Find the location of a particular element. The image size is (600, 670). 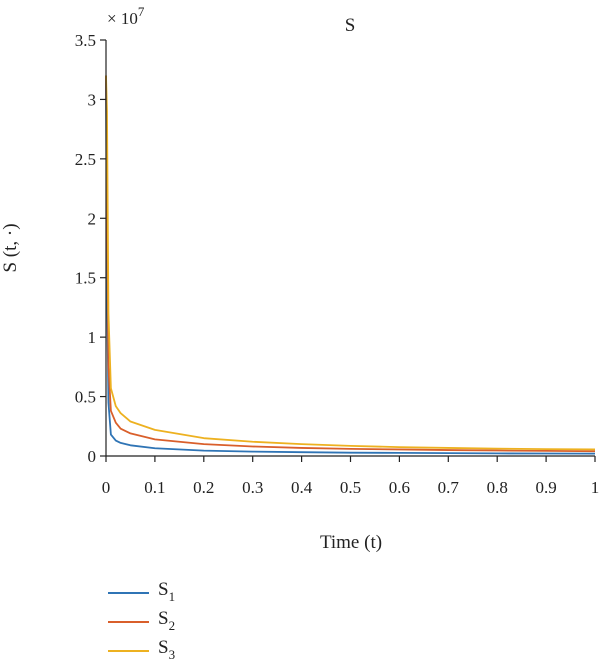

x-tick-label: 0.8 is located at coordinates (497, 487).